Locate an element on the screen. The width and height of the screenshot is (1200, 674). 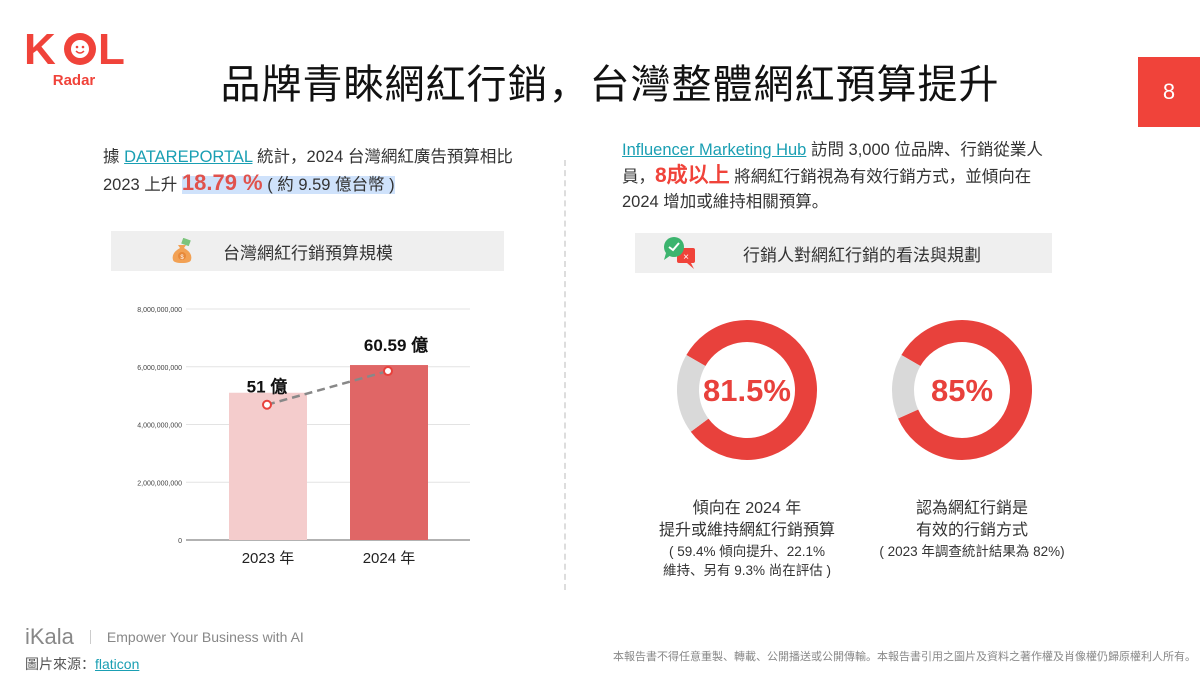
image-source: 圖片來源：flaticon is located at coordinates (82, 664).